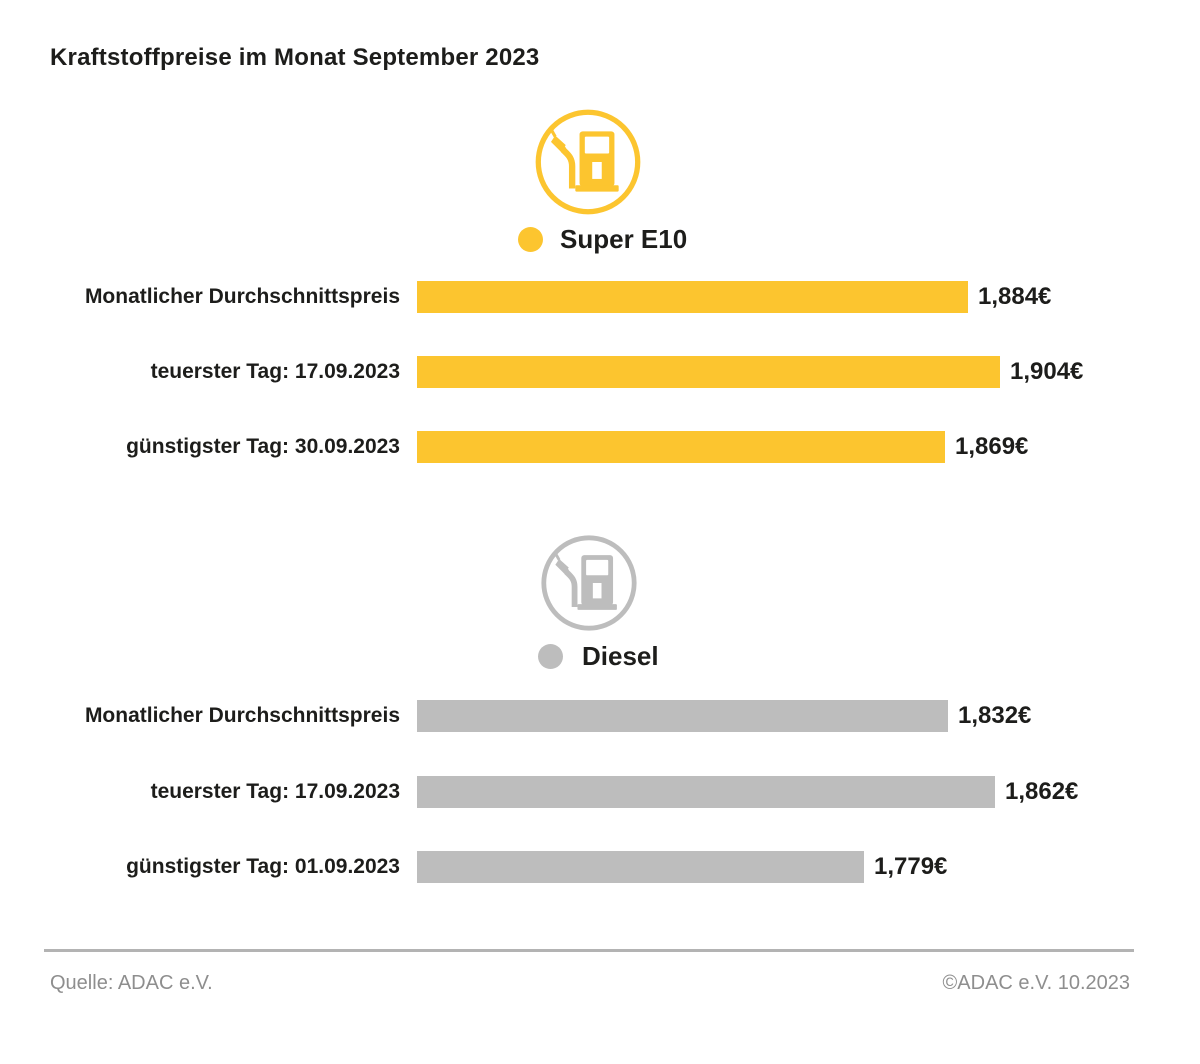 The image size is (1200, 1064). I want to click on bar-diesel-min, so click(640, 867).